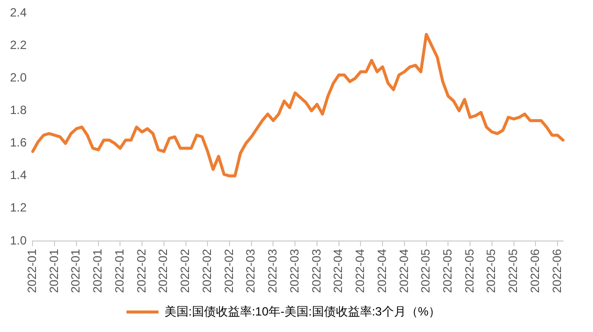 This screenshot has height=332, width=593. Describe the element at coordinates (302, 311) in the screenshot. I see `legend-label: 美国:国债收益率:10年-美国:国债收益率:3个月（%）` at that location.